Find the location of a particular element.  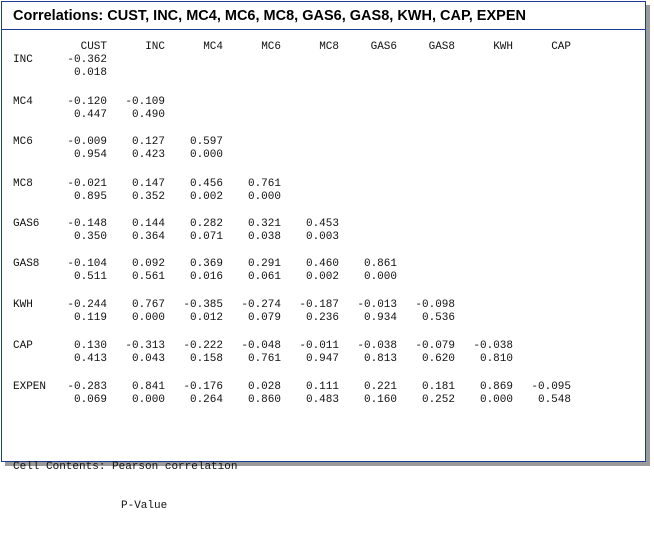

p-value: 0.352 is located at coordinates (148, 197).